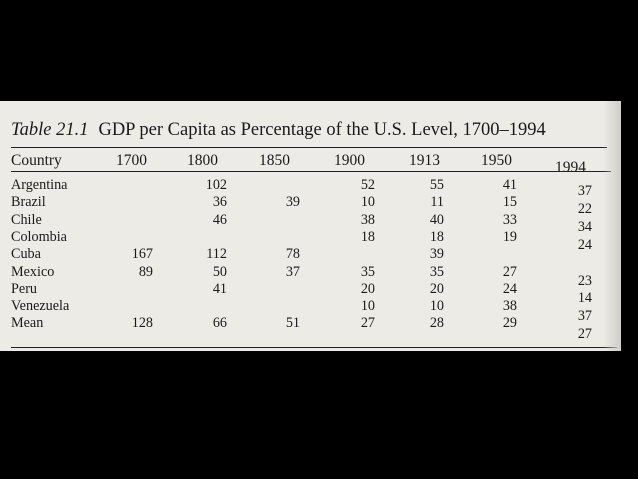 Image resolution: width=638 pixels, height=479 pixels. Describe the element at coordinates (436, 219) in the screenshot. I see `table-cell: 40` at that location.